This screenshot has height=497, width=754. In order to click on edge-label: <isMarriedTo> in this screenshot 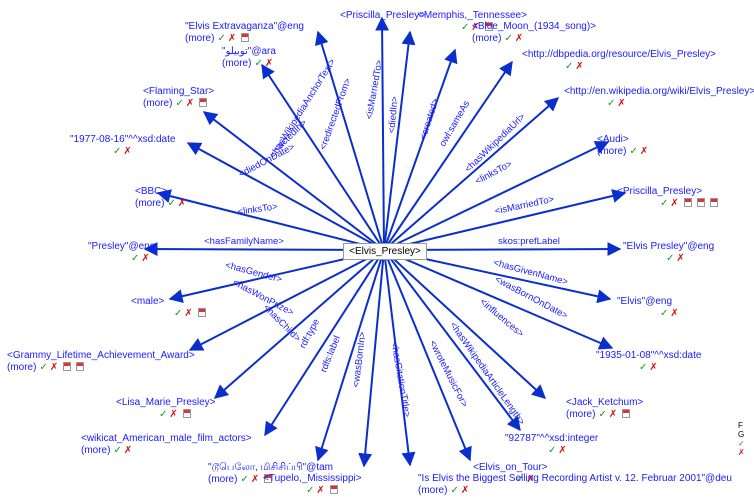, I will do `click(525, 205)`.